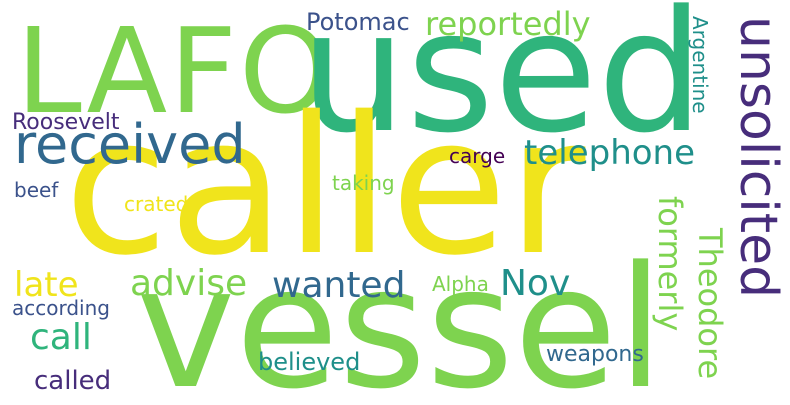 The image size is (790, 405). What do you see at coordinates (363, 183) in the screenshot?
I see `word-taking: taking` at bounding box center [363, 183].